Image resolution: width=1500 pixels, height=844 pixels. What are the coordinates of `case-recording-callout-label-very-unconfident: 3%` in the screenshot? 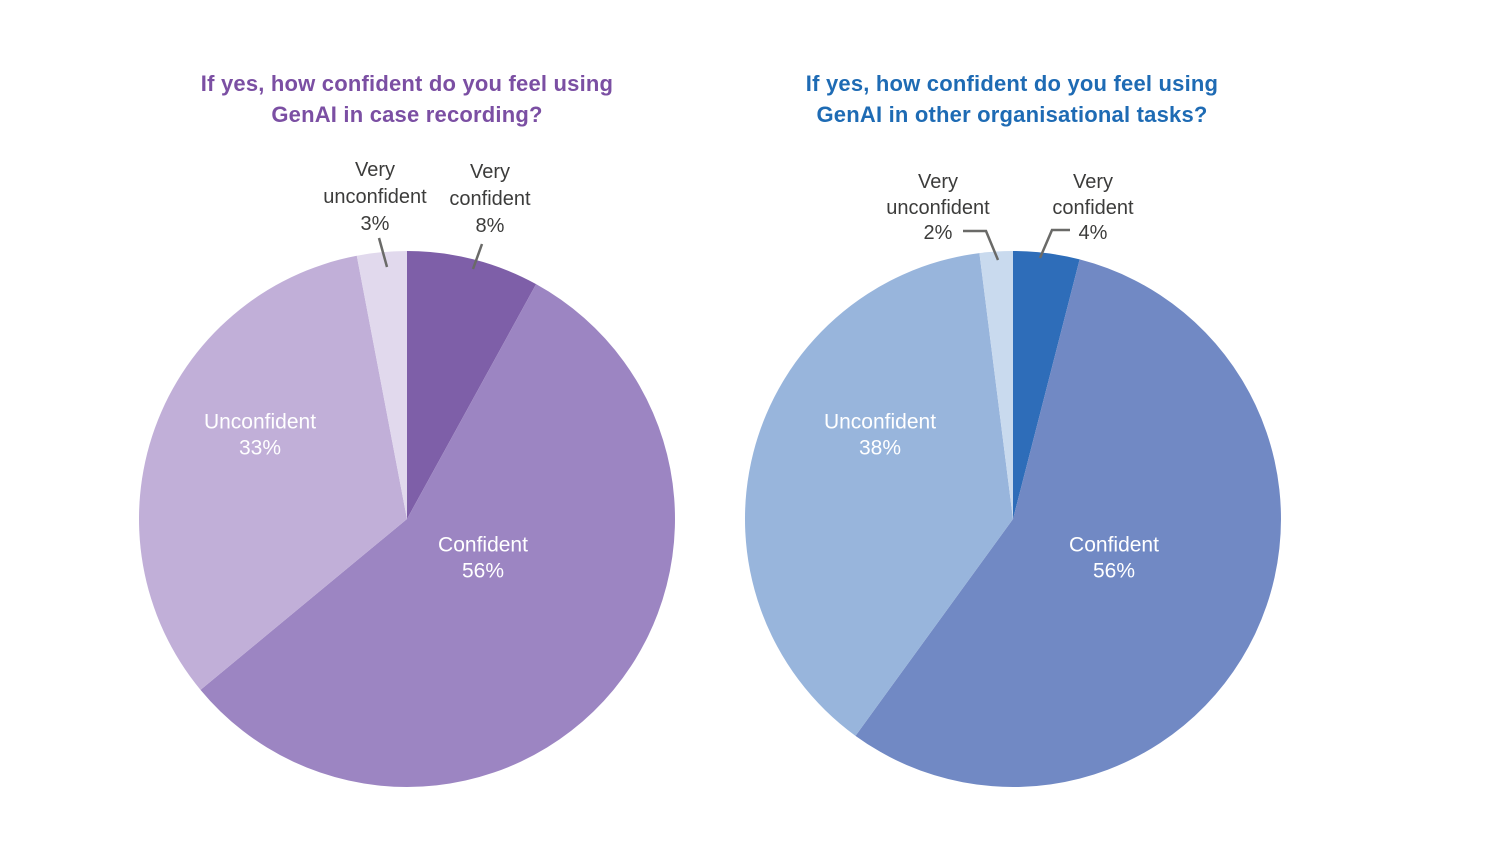 It's located at (375, 224).